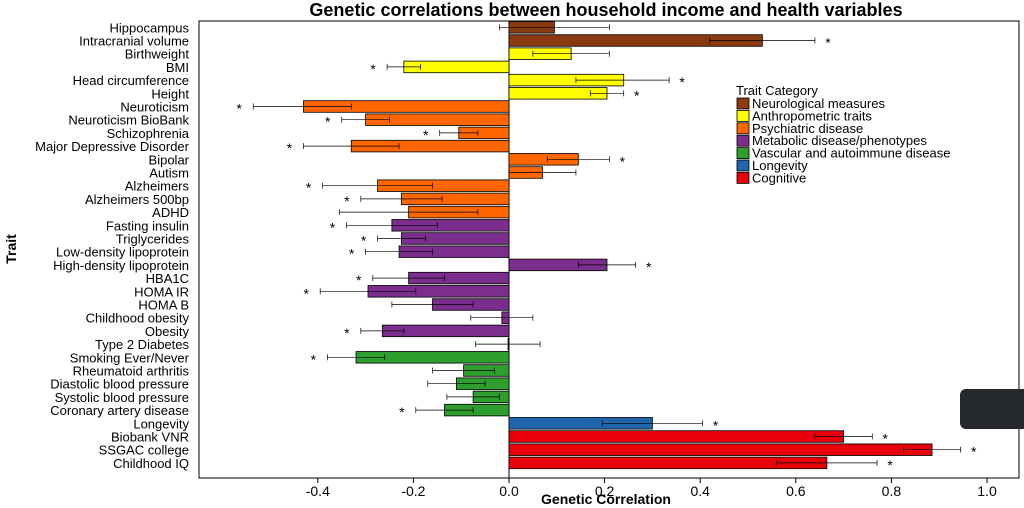 This screenshot has height=508, width=1024. What do you see at coordinates (161, 423) in the screenshot?
I see `trait-label-30: Longevity` at bounding box center [161, 423].